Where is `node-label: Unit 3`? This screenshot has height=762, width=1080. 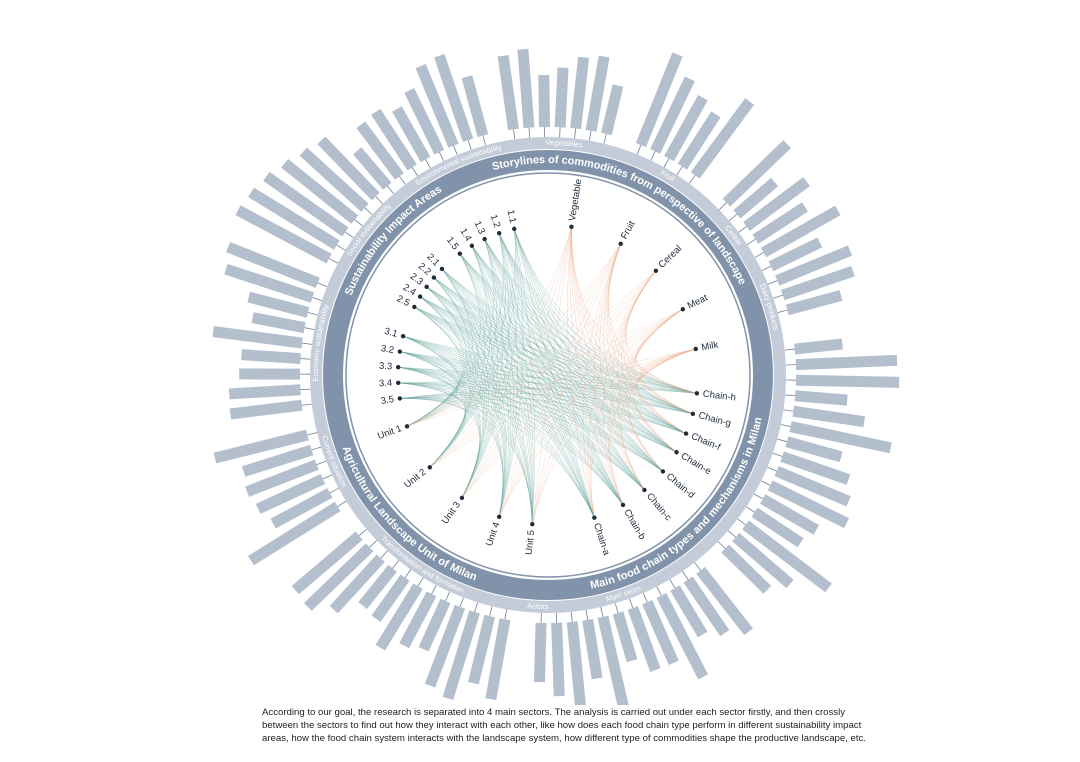
node-label: Unit 3 is located at coordinates (451, 513).